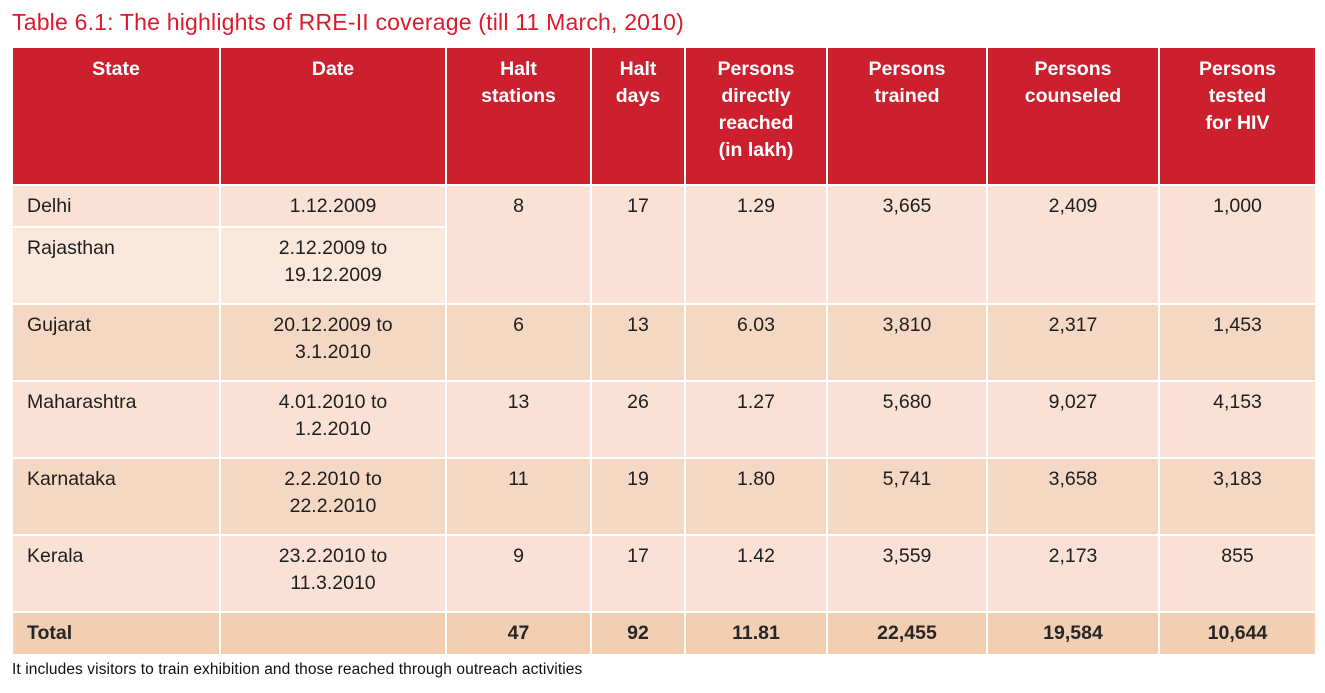  Describe the element at coordinates (907, 420) in the screenshot. I see `cell-trained: 5,680` at that location.